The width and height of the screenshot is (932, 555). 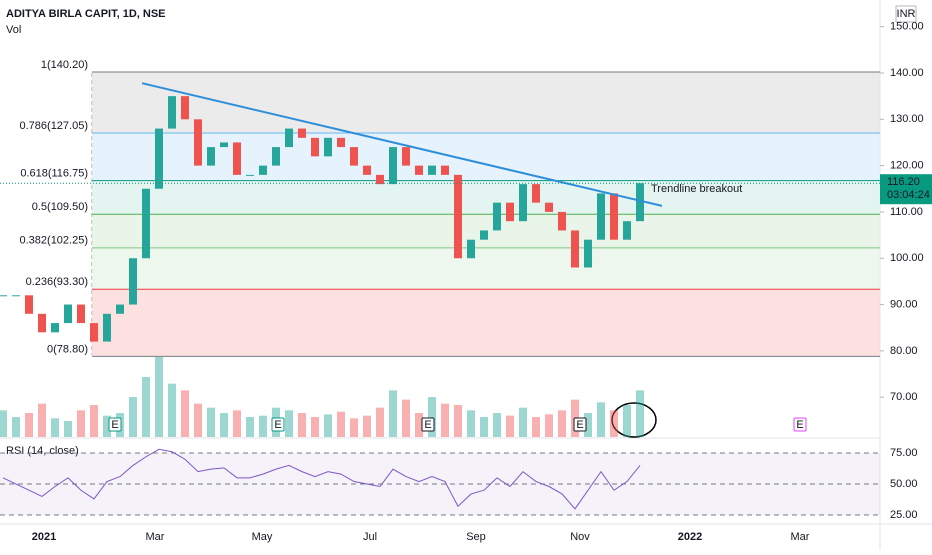 I want to click on rsi-tick-label: 50.00, so click(x=904, y=484).